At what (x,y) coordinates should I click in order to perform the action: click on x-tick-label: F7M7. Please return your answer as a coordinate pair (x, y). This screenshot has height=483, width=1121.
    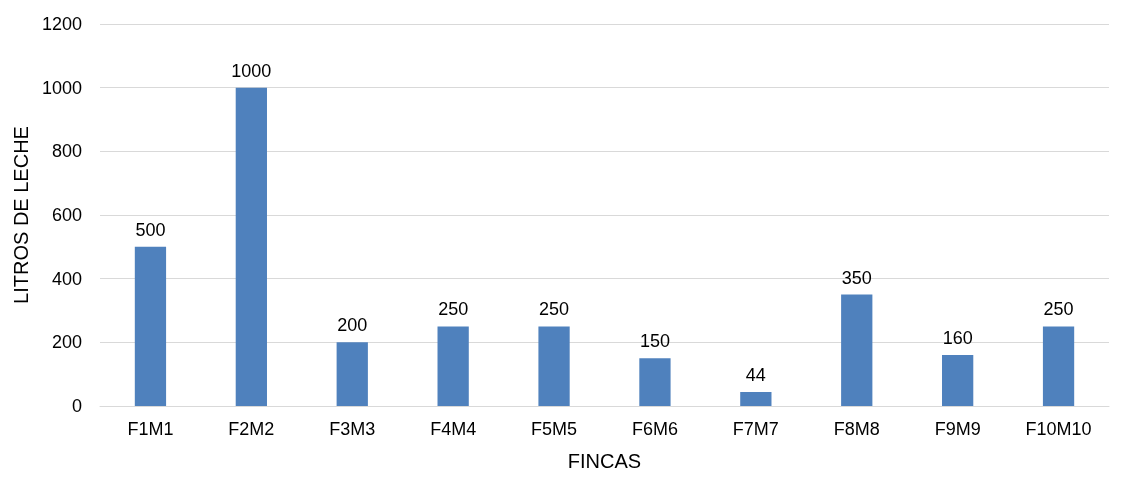
    Looking at the image, I should click on (755, 429).